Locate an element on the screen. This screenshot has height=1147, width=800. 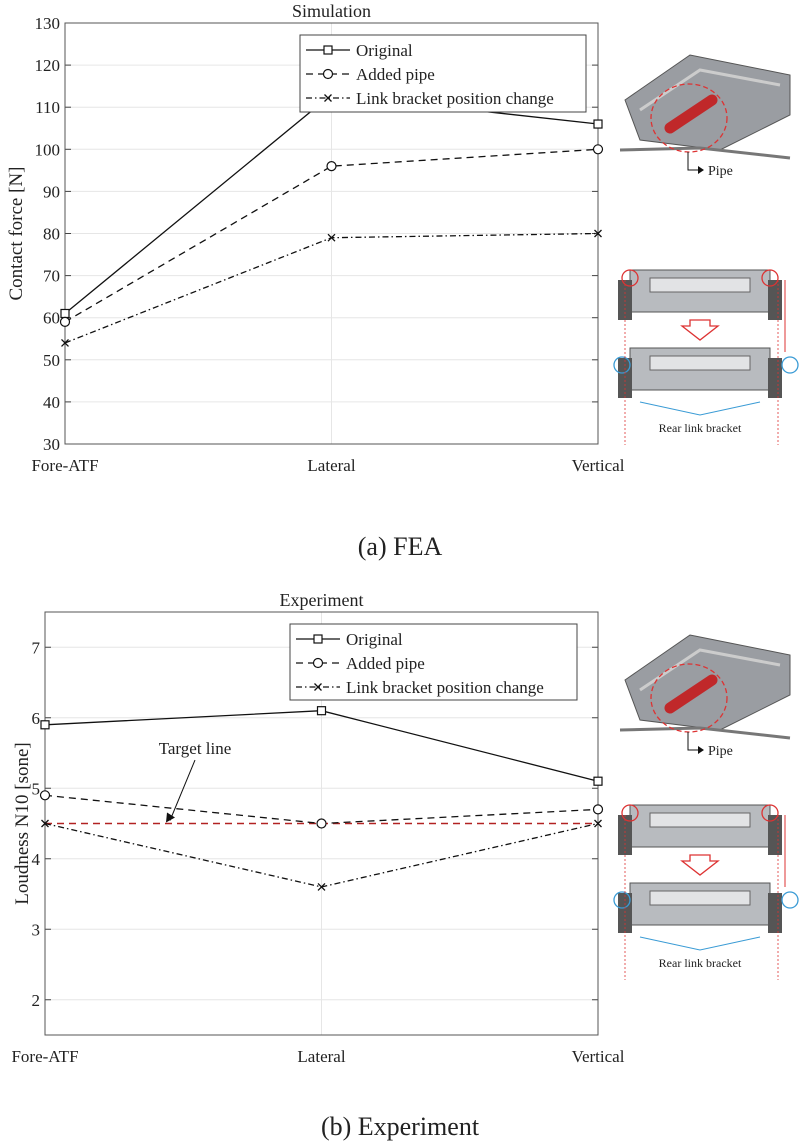
y-tick-label: 120 is located at coordinates (48, 65).